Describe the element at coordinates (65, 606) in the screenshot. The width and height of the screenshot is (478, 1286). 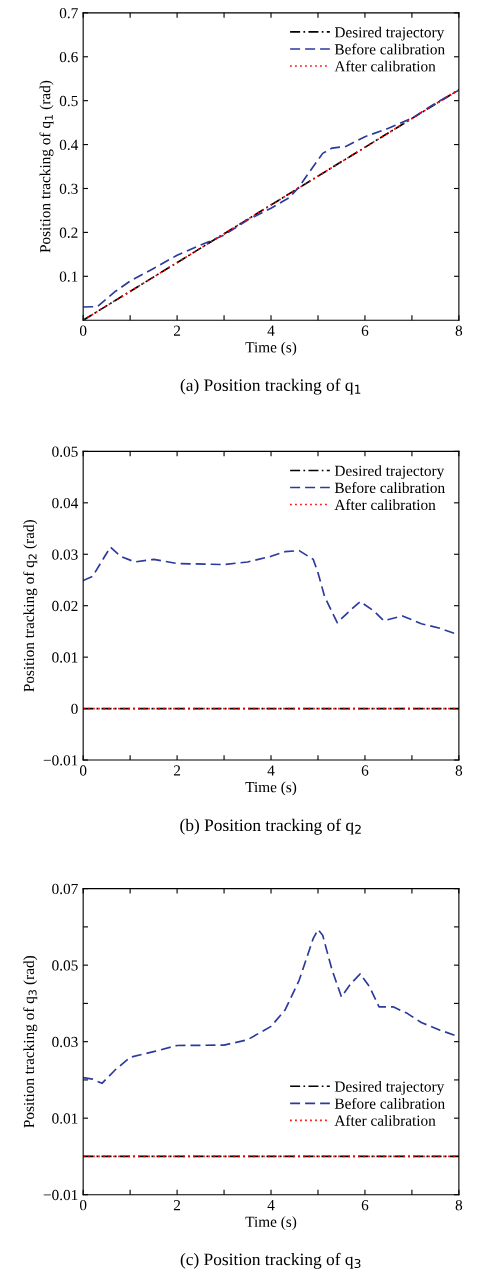
I see `y-tick-label: 0.02` at that location.